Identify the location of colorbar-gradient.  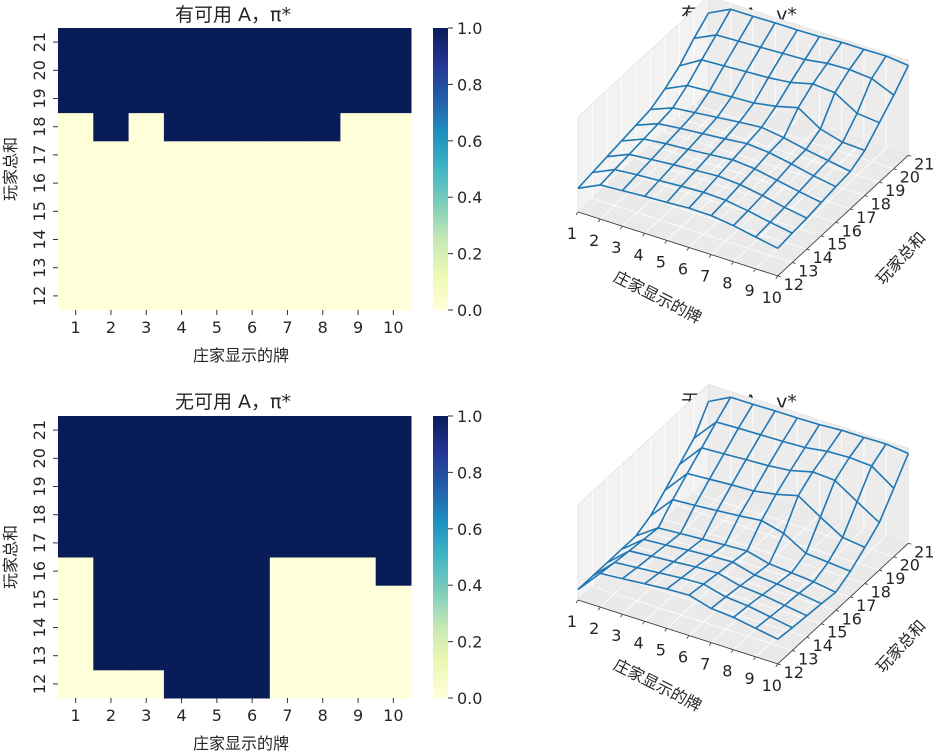
(440, 169).